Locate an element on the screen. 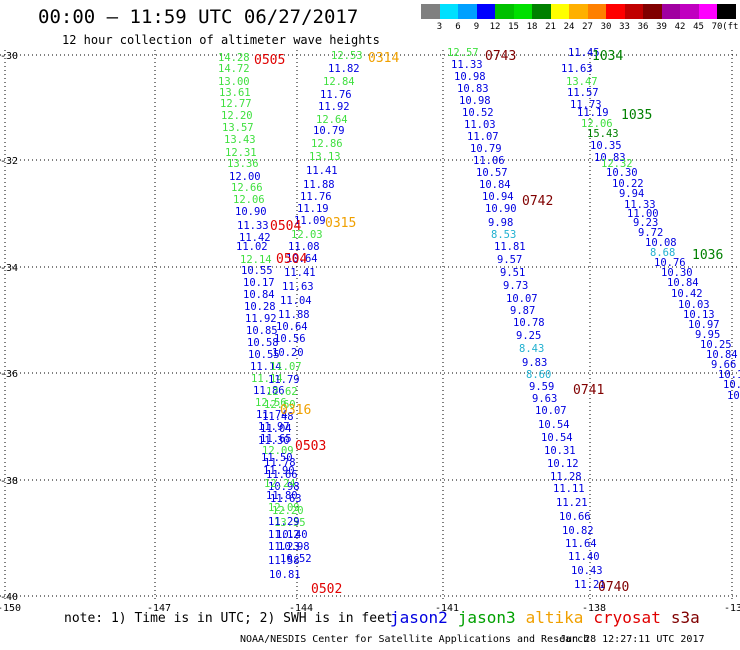 This screenshot has width=740, height=650. wave-height-value: 11.02 is located at coordinates (252, 247).